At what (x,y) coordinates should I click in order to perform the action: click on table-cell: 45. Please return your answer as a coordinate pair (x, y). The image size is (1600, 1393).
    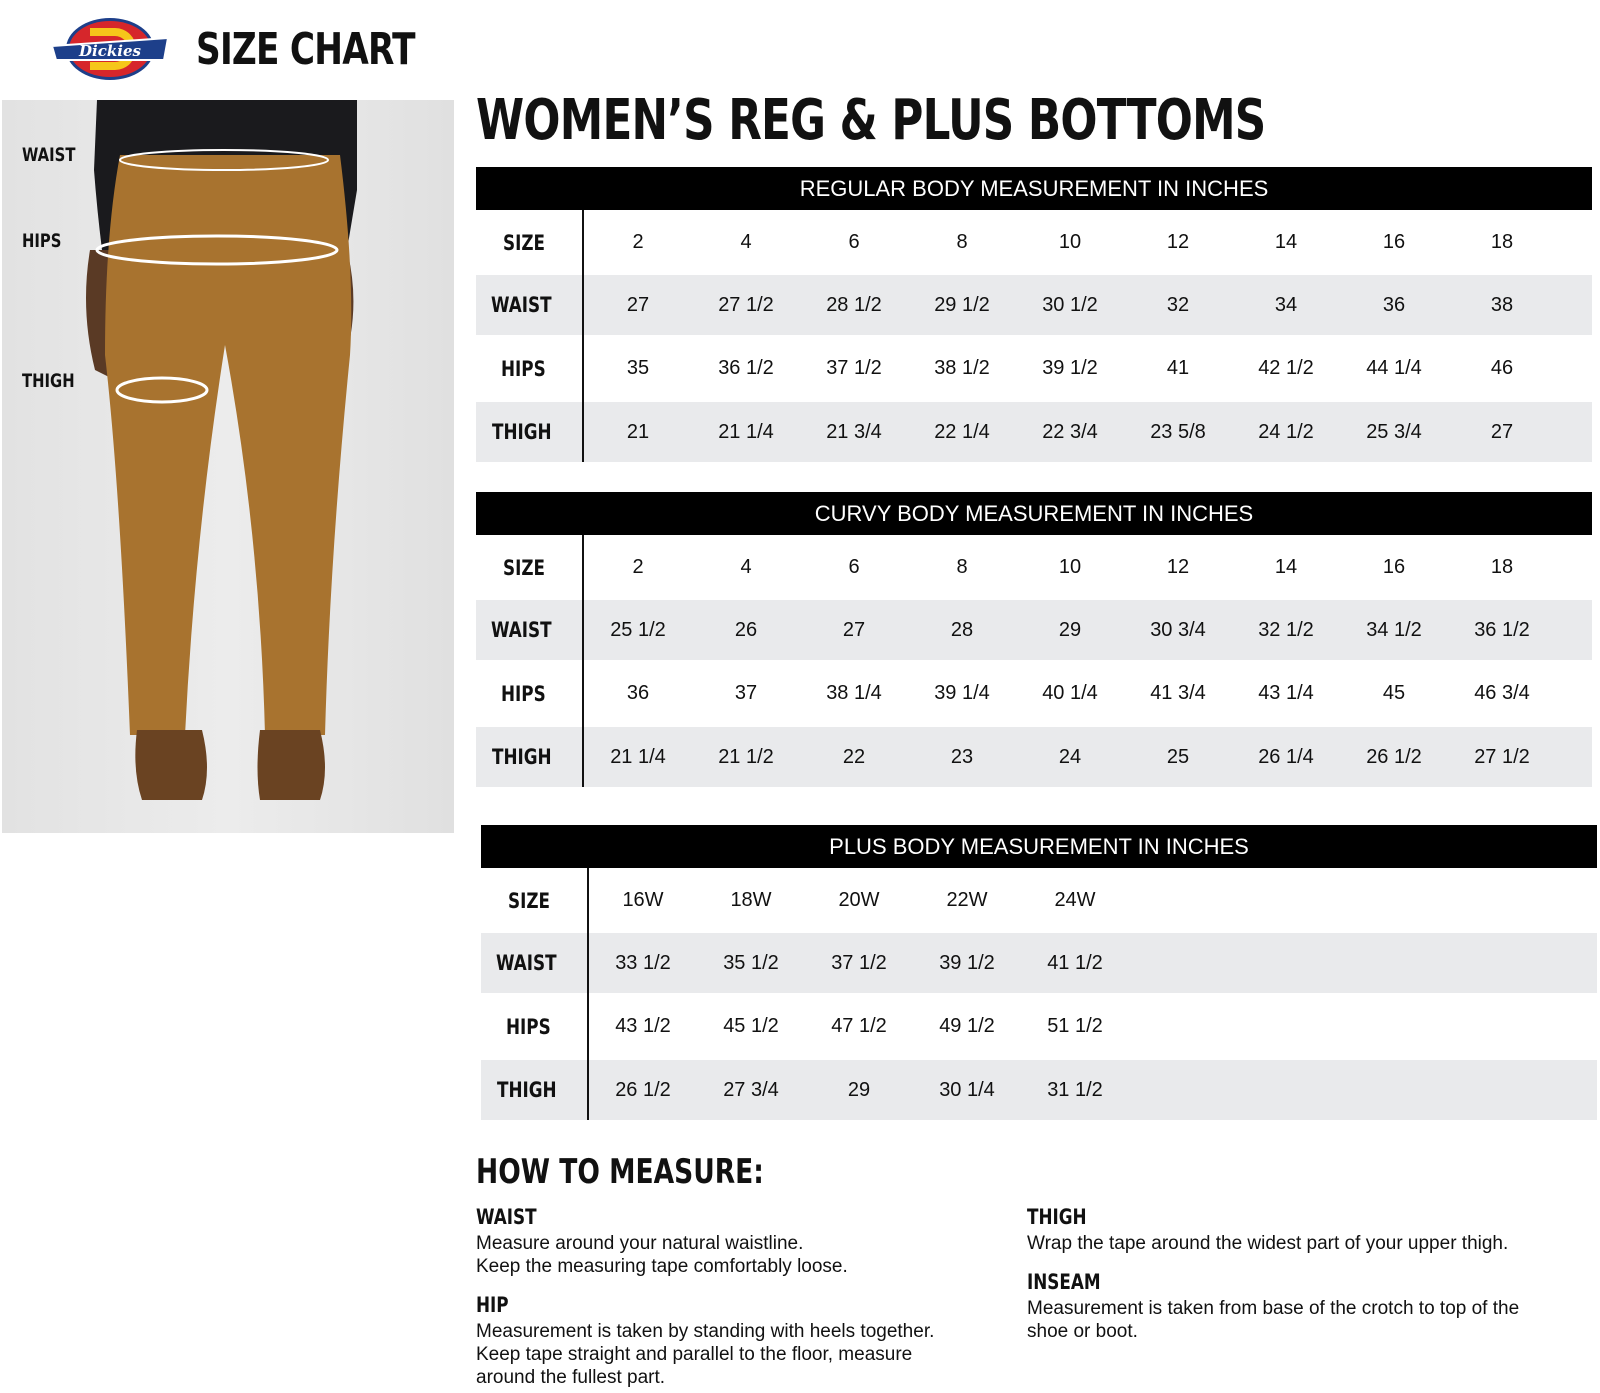
    Looking at the image, I should click on (1394, 693).